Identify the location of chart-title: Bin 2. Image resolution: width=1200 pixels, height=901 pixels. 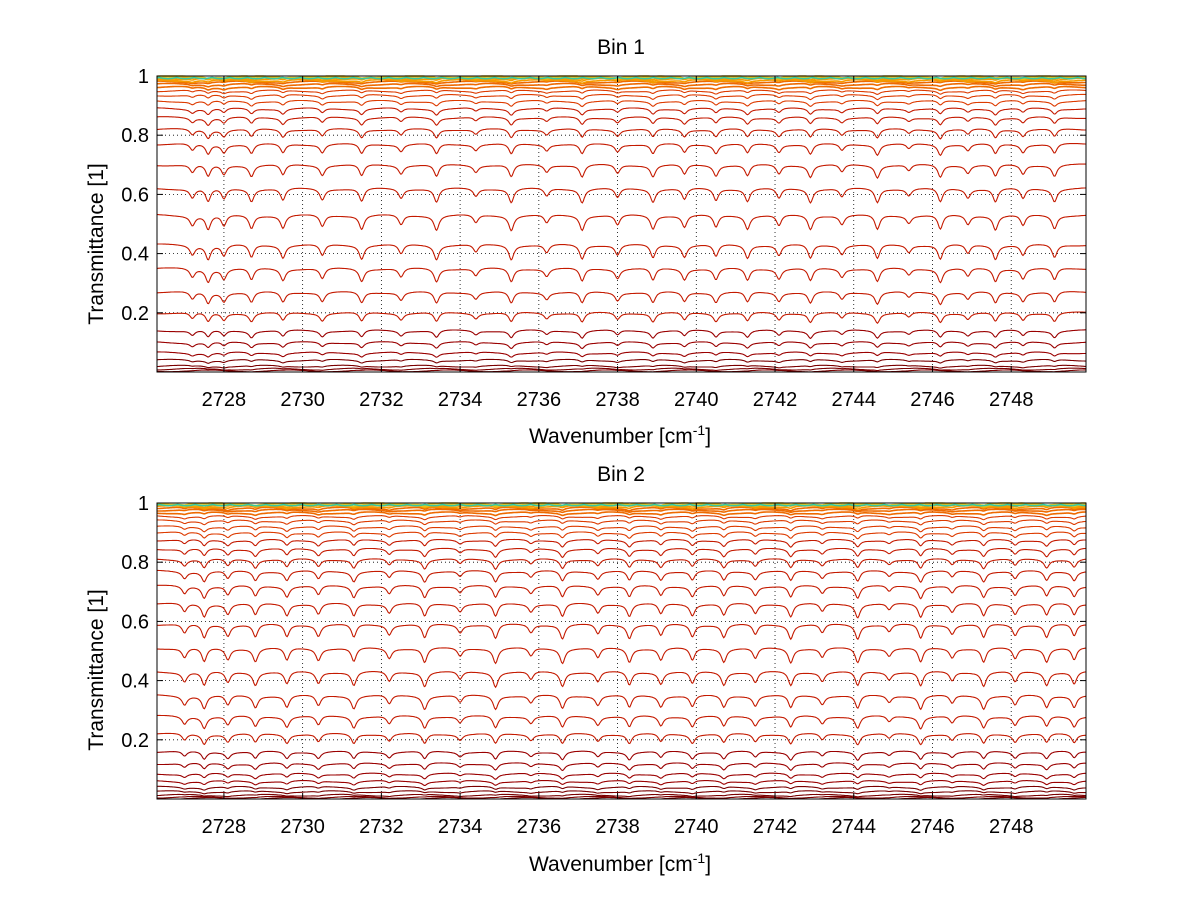
(621, 474).